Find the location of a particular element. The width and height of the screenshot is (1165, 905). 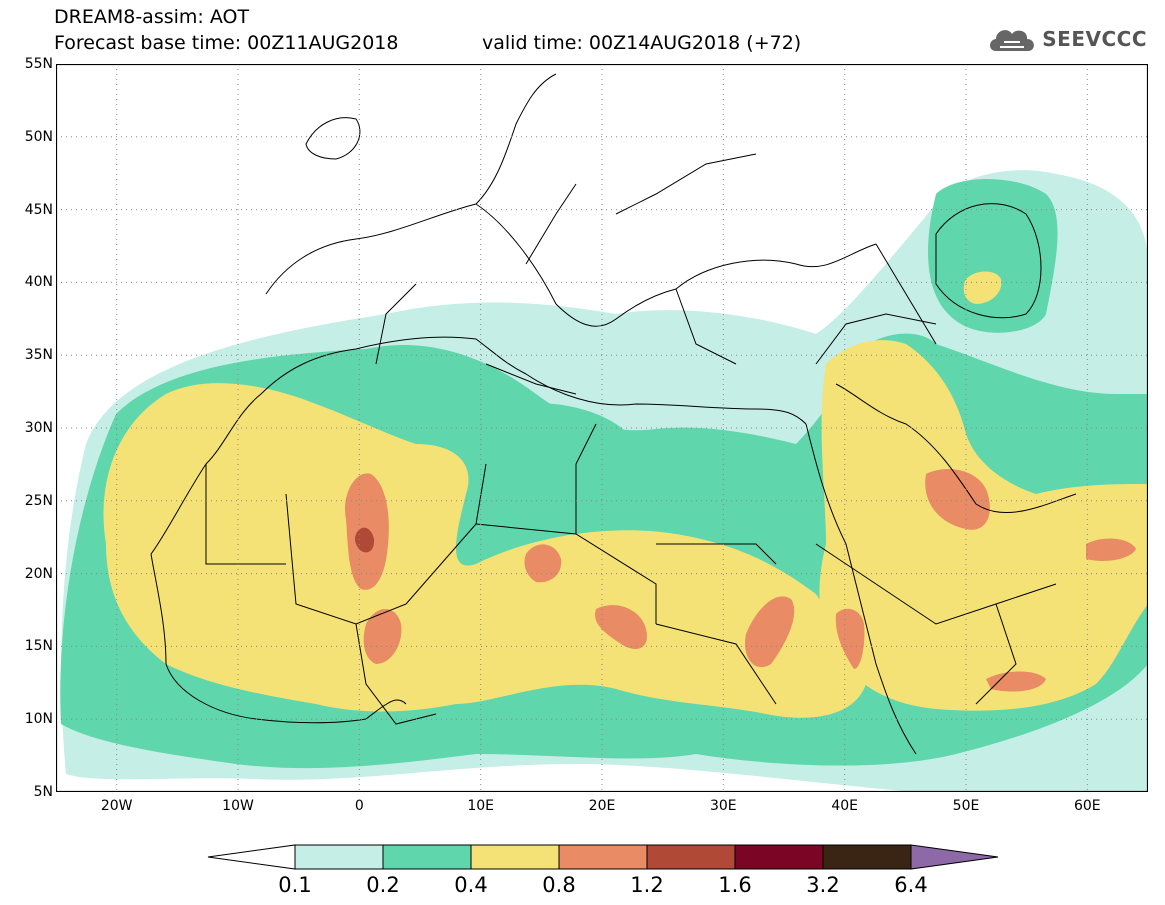

lon-label-20w: 20W is located at coordinates (116, 806).